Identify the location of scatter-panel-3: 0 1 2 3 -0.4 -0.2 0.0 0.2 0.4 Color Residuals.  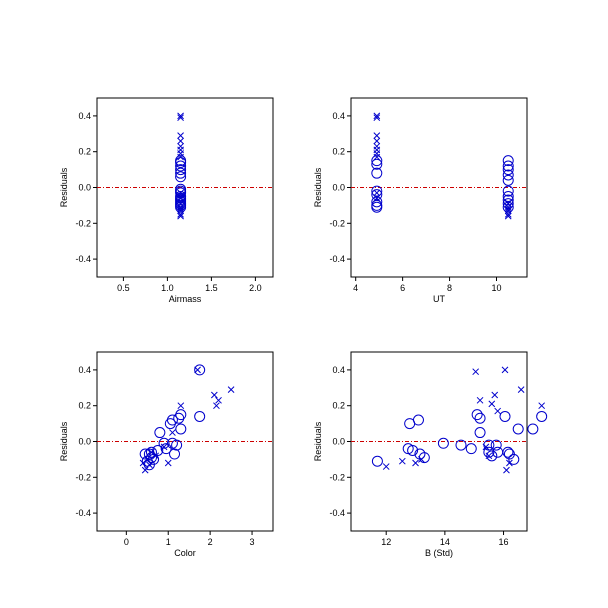
(166, 454).